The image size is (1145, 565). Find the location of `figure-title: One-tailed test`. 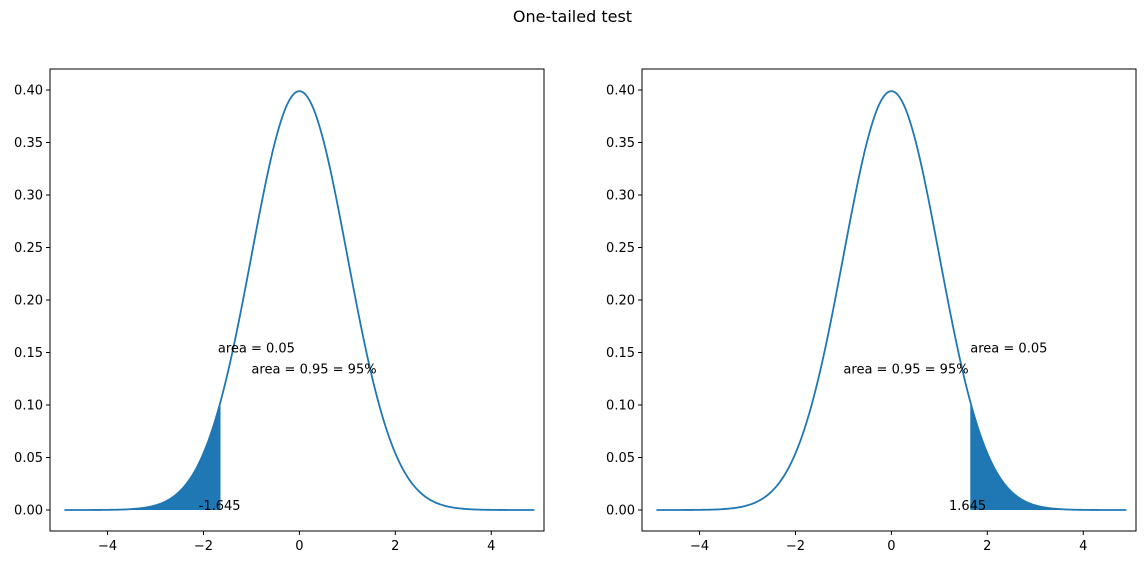

figure-title: One-tailed test is located at coordinates (572, 16).